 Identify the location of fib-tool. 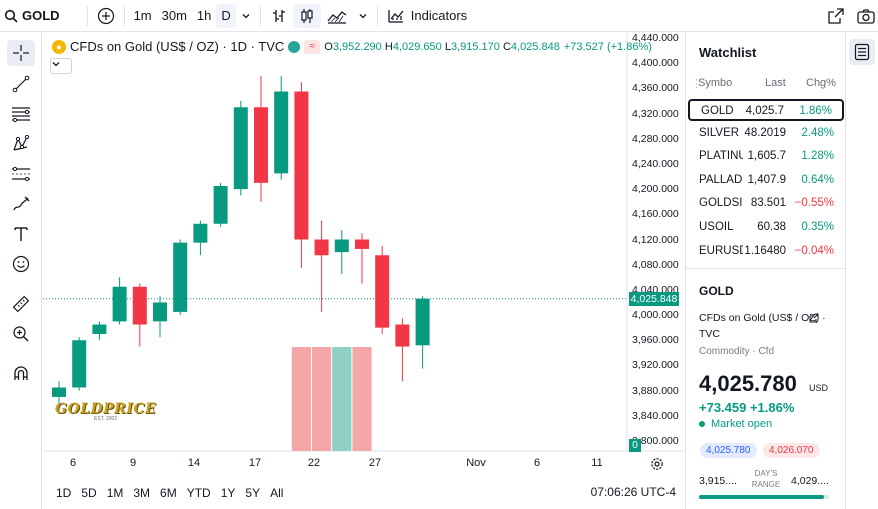
(21, 114).